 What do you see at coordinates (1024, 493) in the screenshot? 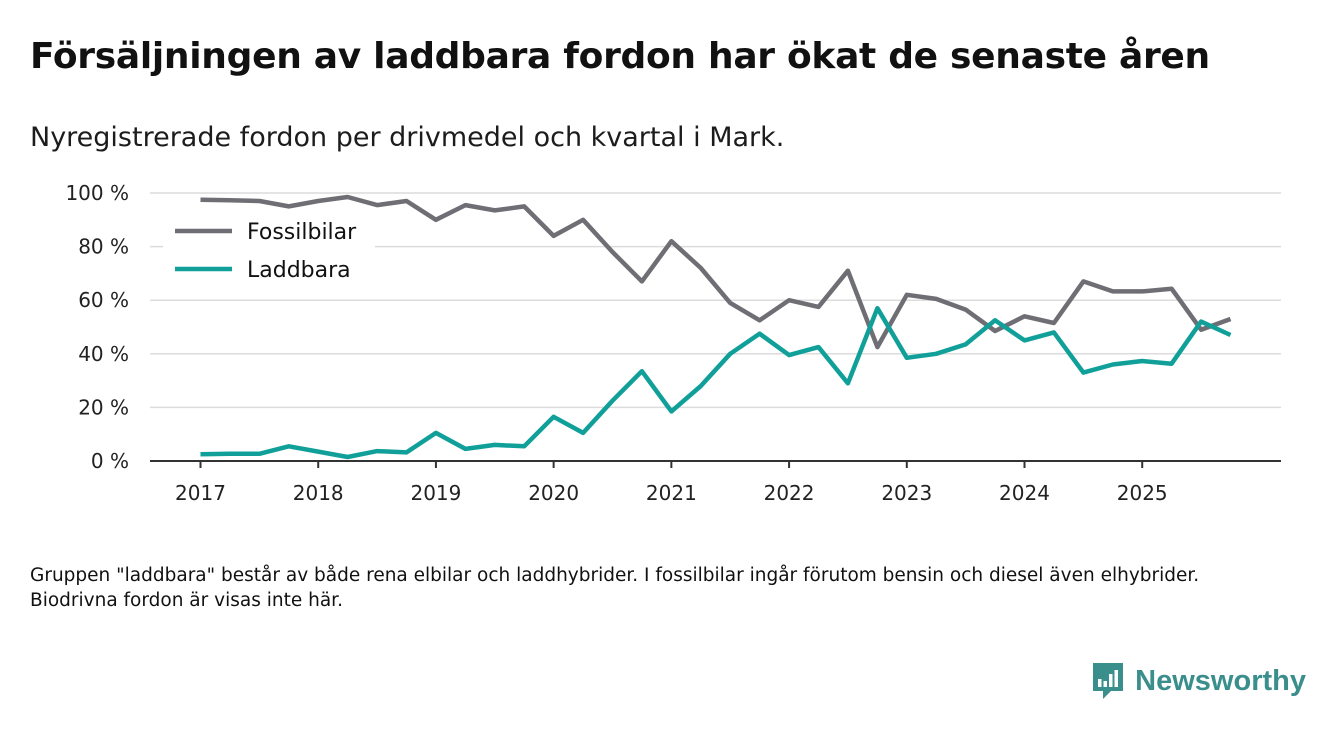
I see `x-tick-label: 2024` at bounding box center [1024, 493].